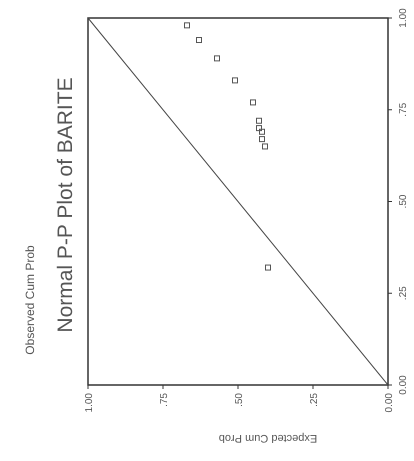 This screenshot has width=414, height=461. What do you see at coordinates (65, 205) in the screenshot?
I see `text: Normal P-P Plot of BARITE` at bounding box center [65, 205].